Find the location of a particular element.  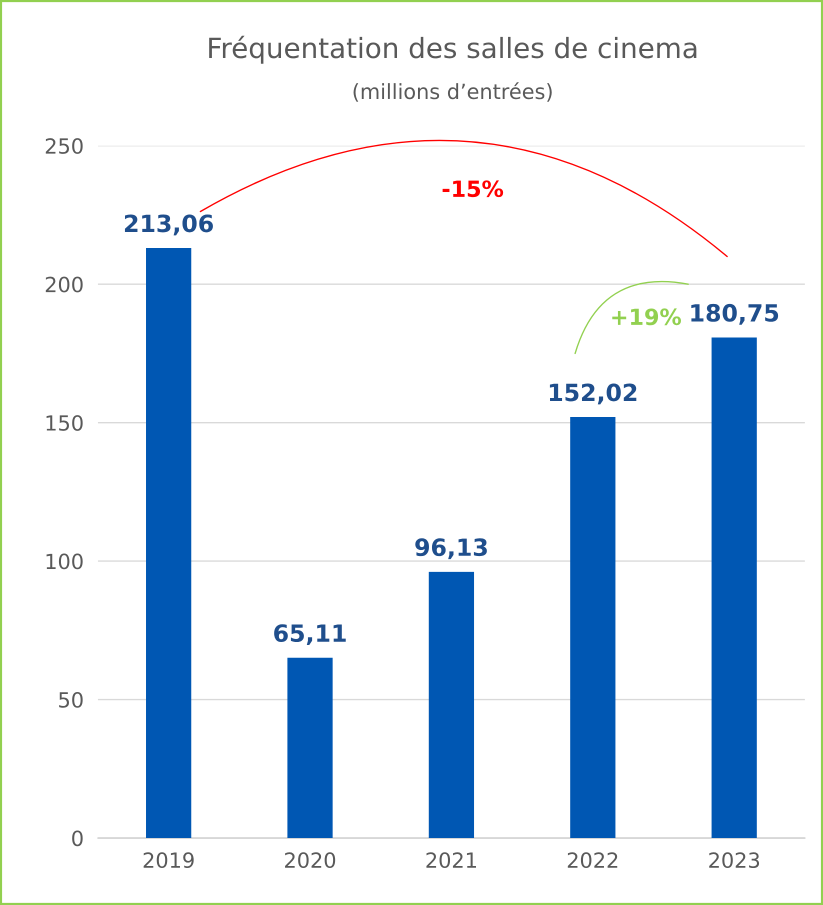

x-tick-label: 2019 is located at coordinates (169, 860).